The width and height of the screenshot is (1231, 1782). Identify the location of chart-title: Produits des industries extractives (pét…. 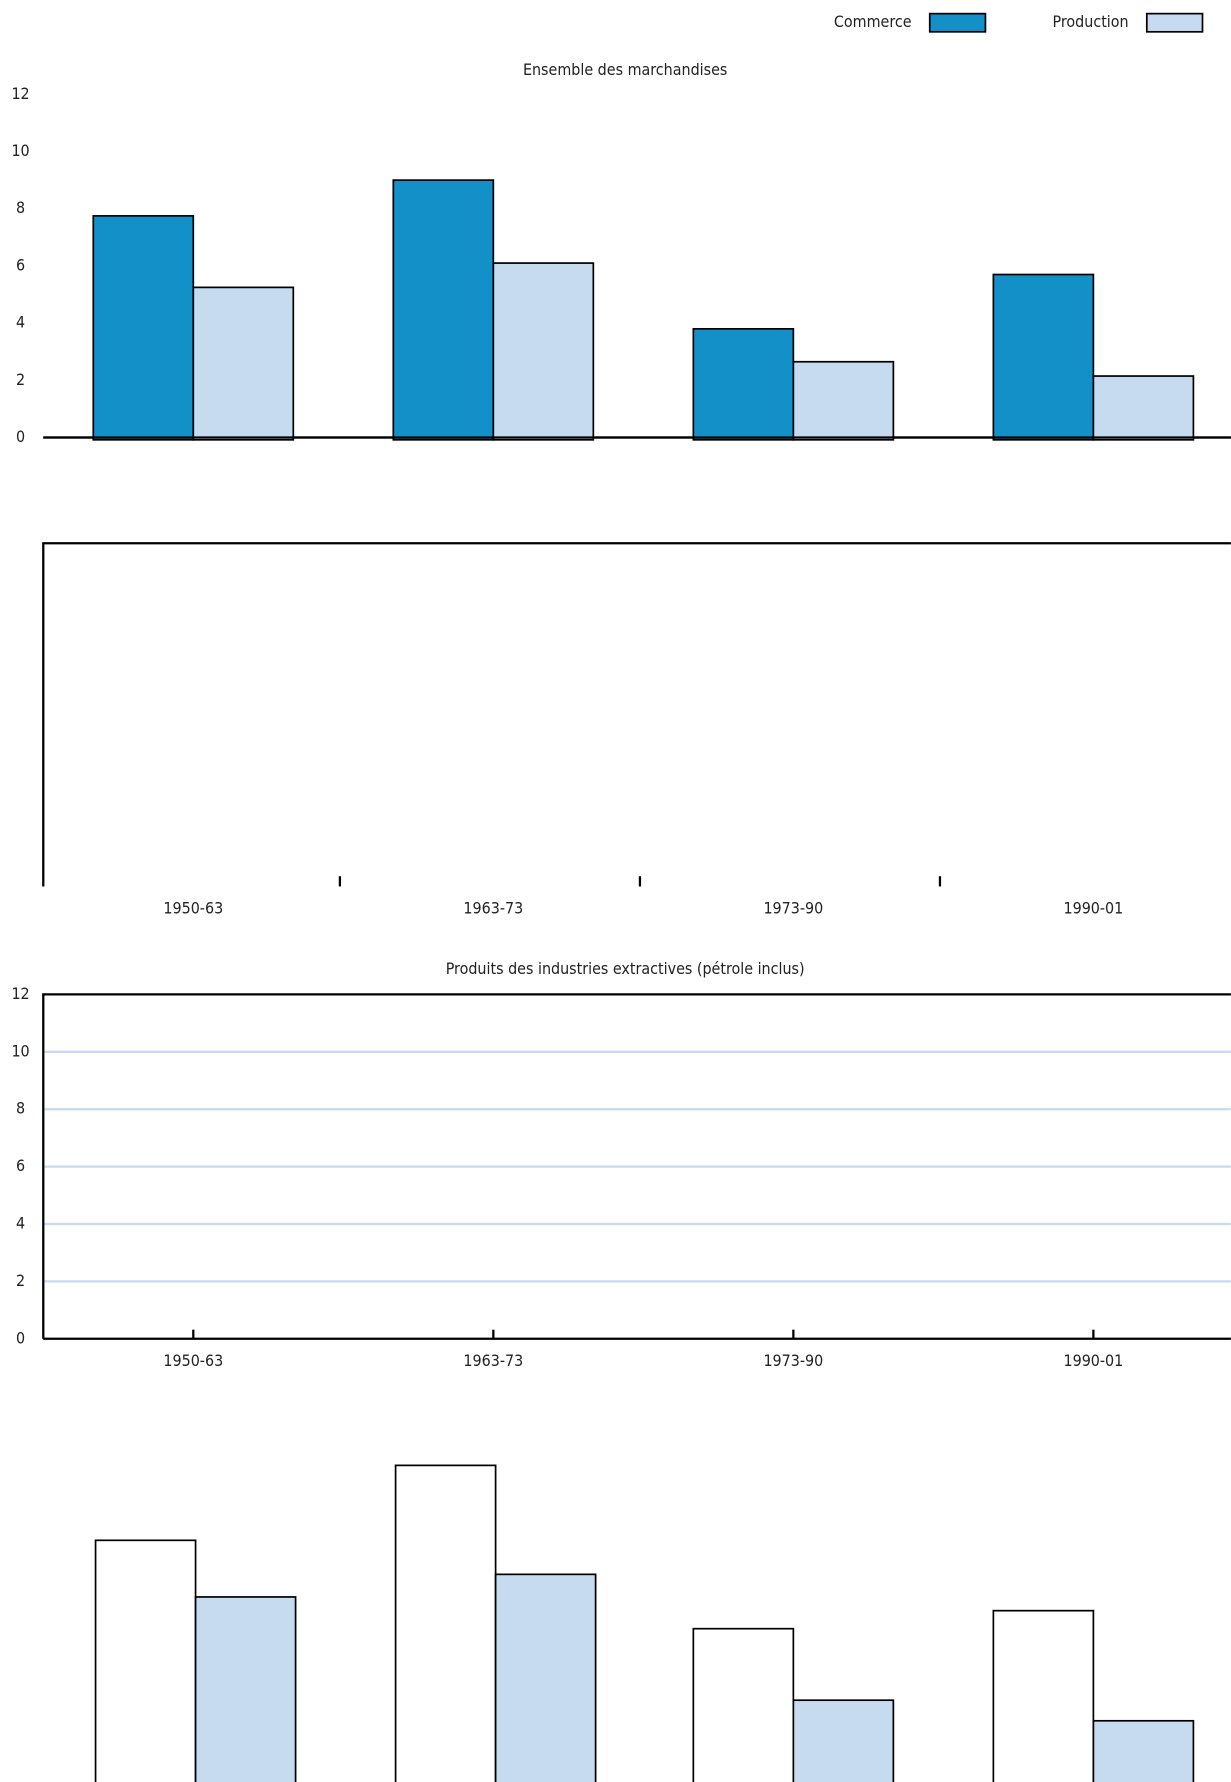
(625, 968).